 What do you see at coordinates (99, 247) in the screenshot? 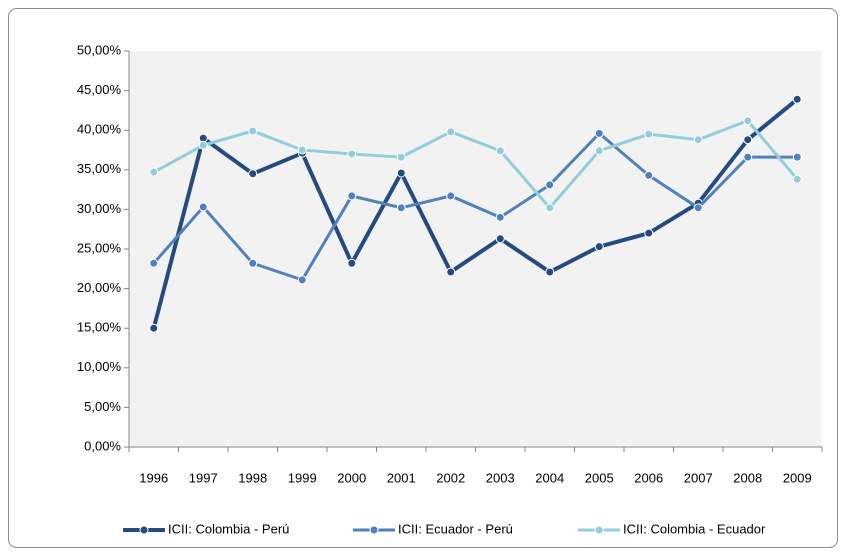
I see `y-tick-label: 25,00%` at bounding box center [99, 247].